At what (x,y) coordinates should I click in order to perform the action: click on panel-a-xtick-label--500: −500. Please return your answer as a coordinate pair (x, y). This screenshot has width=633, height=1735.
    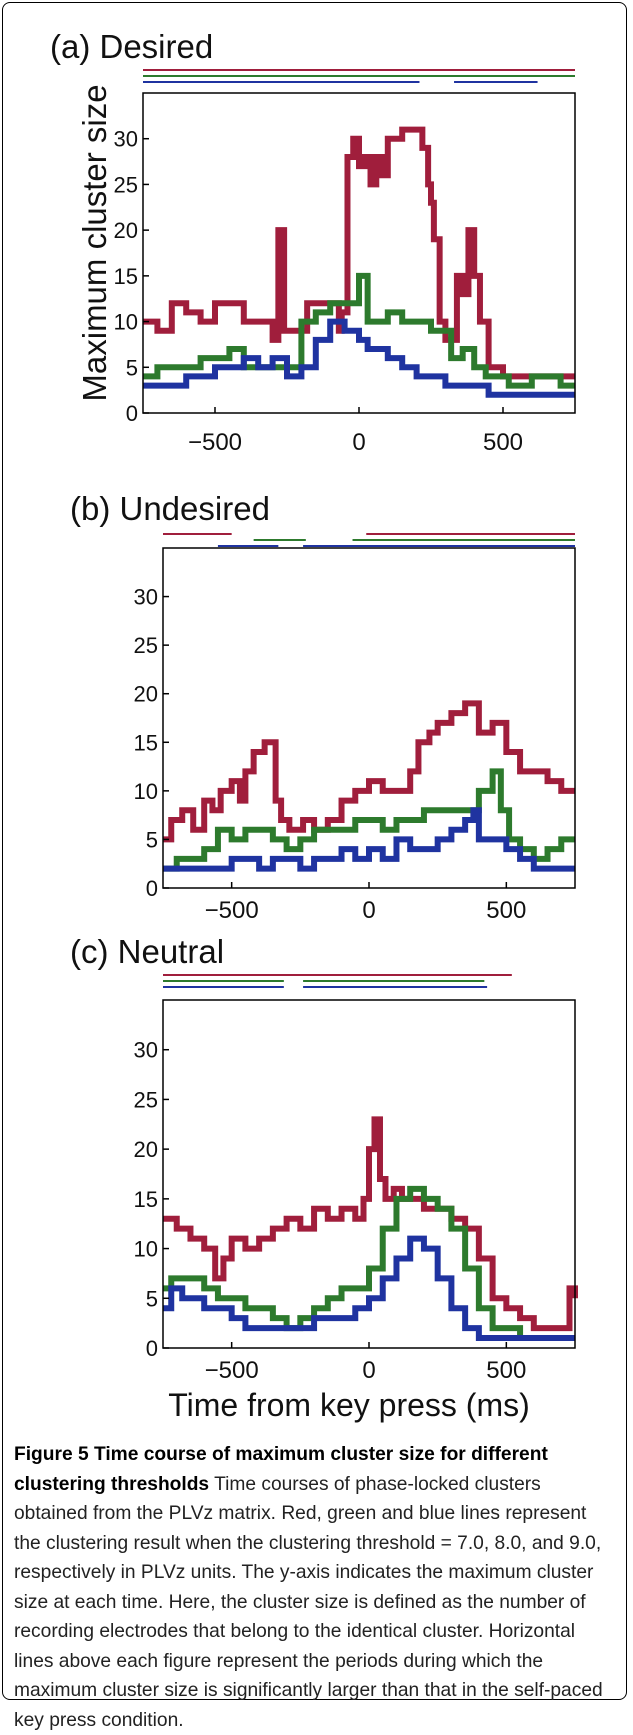
    Looking at the image, I should click on (215, 442).